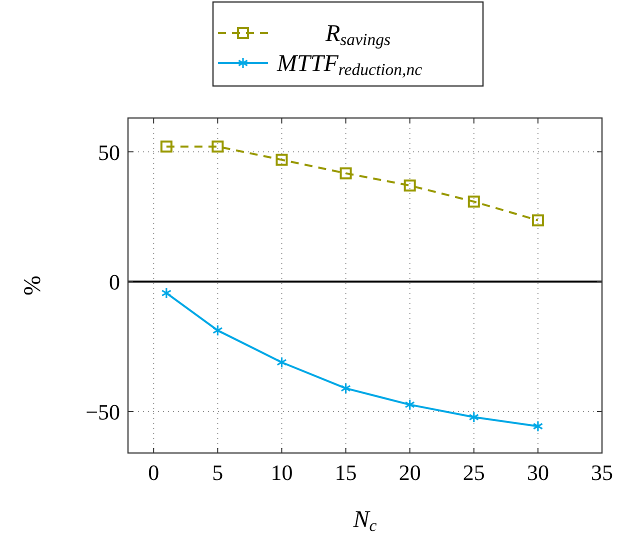 This screenshot has height=537, width=619. I want to click on legend-label: R$_{savings}$, so click(357, 35).